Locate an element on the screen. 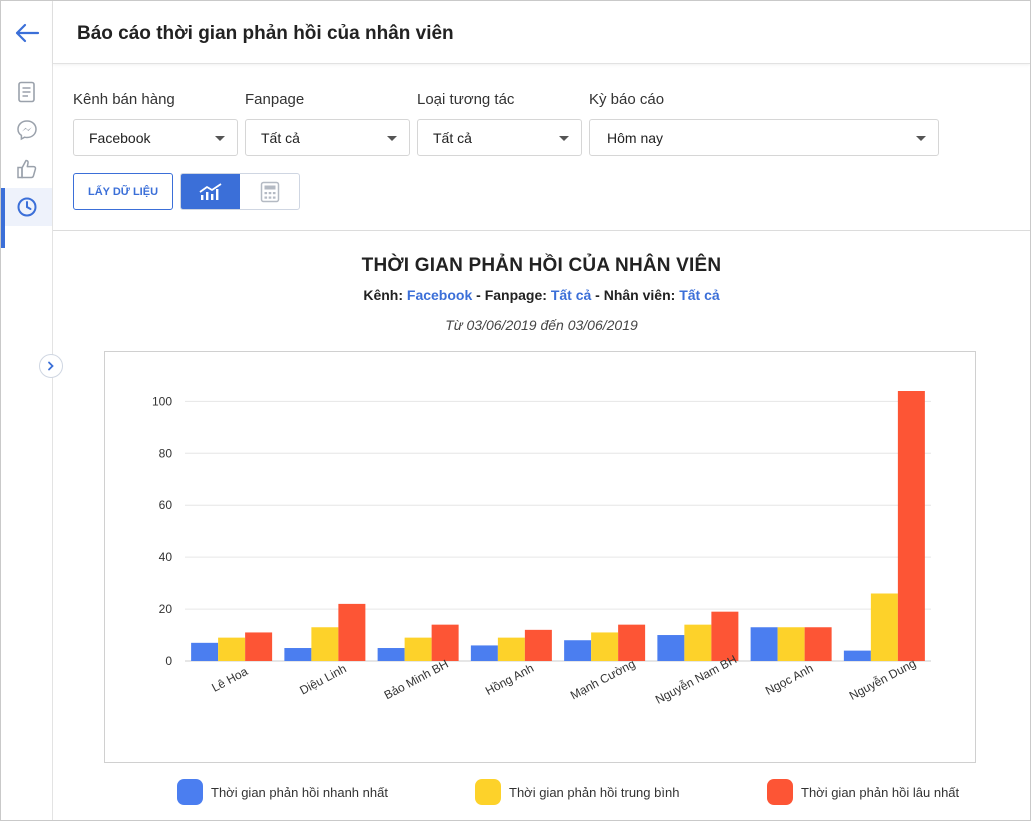  sidebar-item-messages is located at coordinates (26, 130).